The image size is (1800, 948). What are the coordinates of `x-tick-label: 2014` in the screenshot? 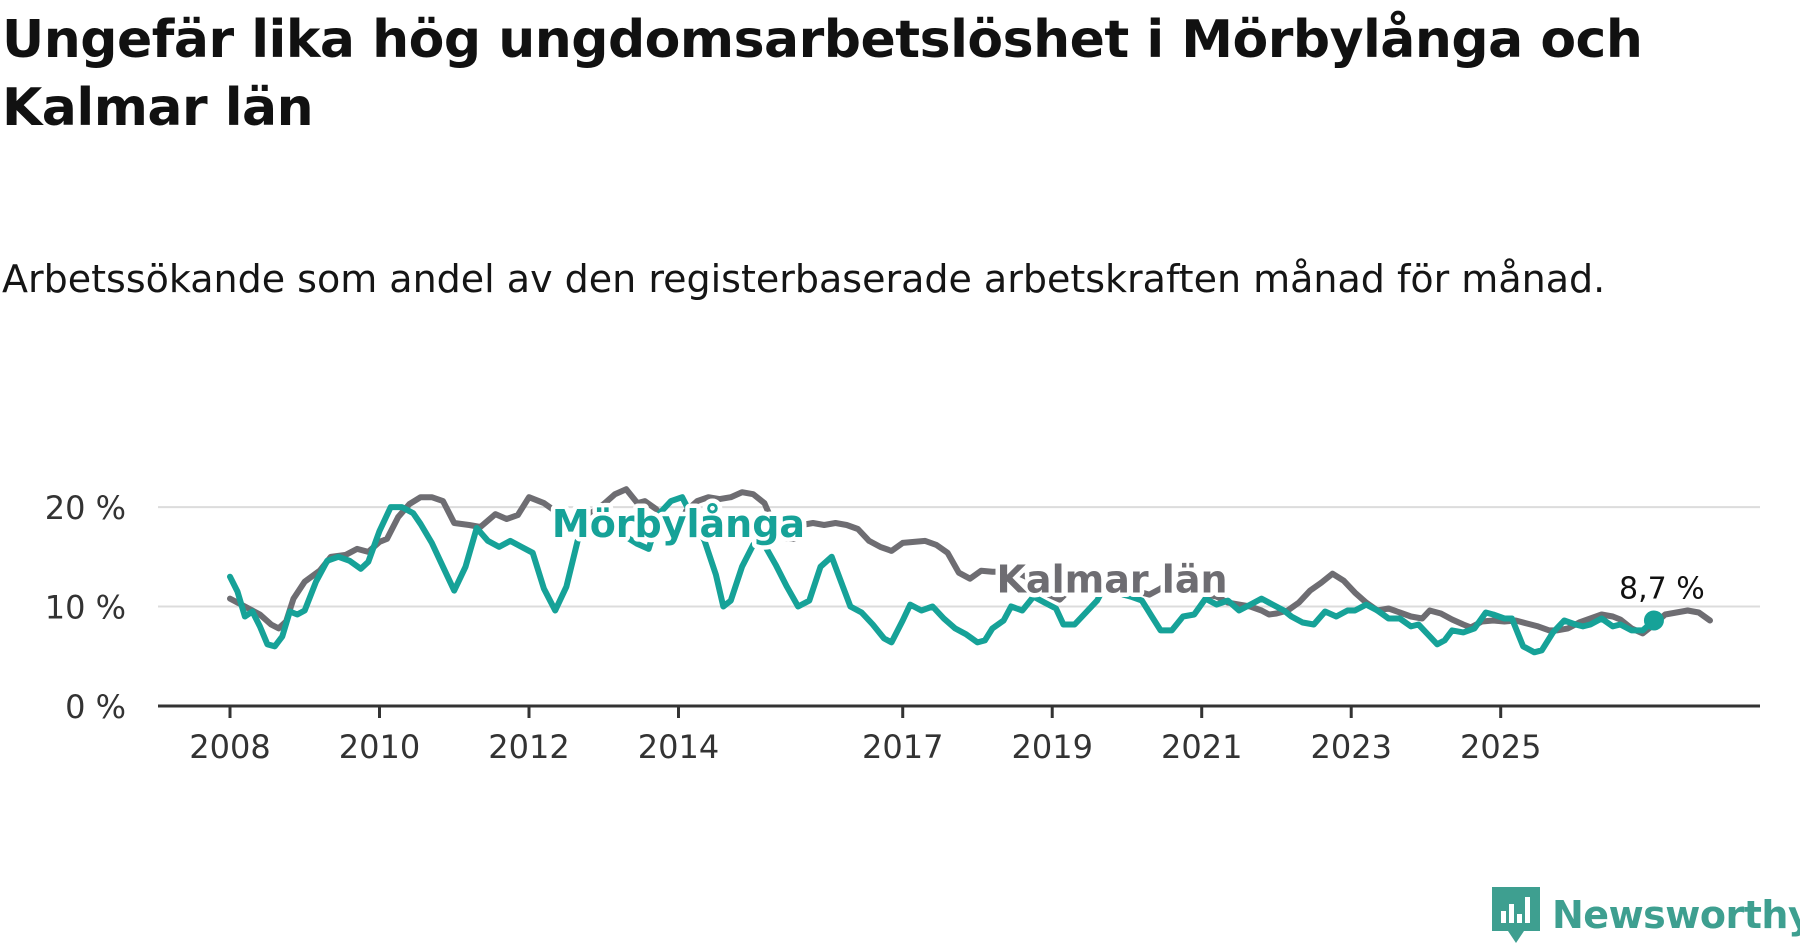 It's located at (678, 747).